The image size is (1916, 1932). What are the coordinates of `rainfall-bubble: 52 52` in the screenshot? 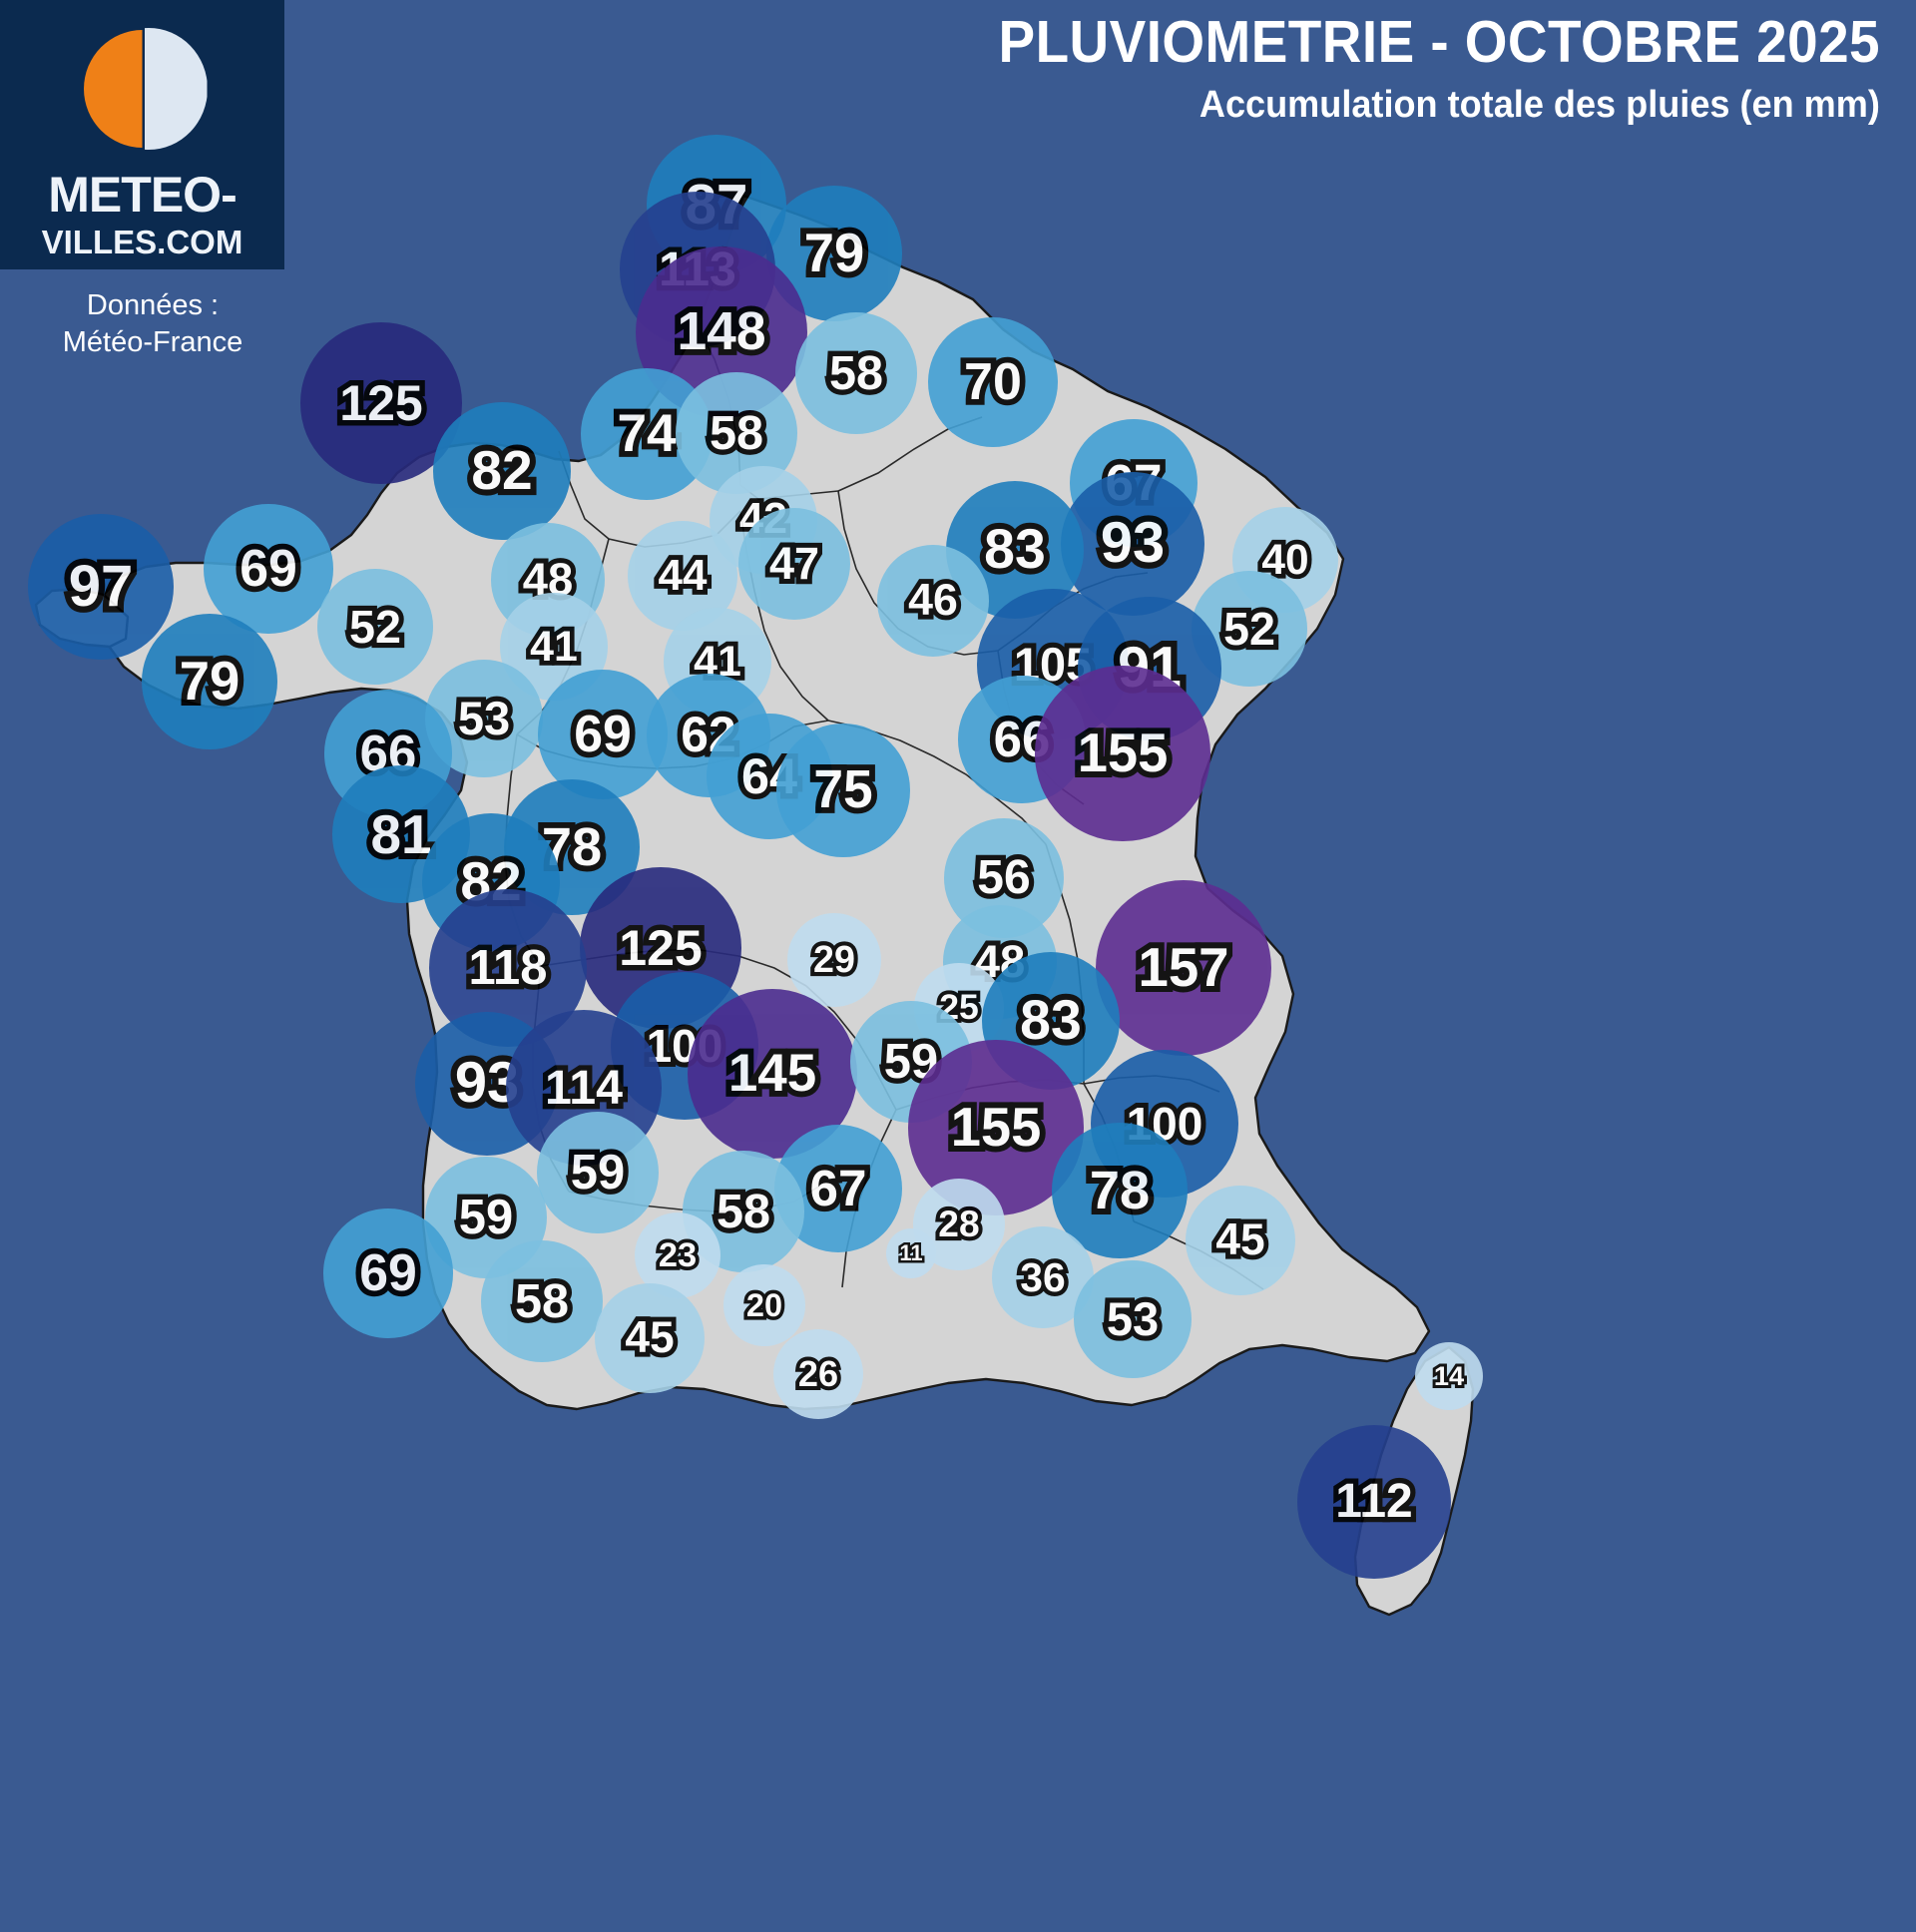 It's located at (375, 627).